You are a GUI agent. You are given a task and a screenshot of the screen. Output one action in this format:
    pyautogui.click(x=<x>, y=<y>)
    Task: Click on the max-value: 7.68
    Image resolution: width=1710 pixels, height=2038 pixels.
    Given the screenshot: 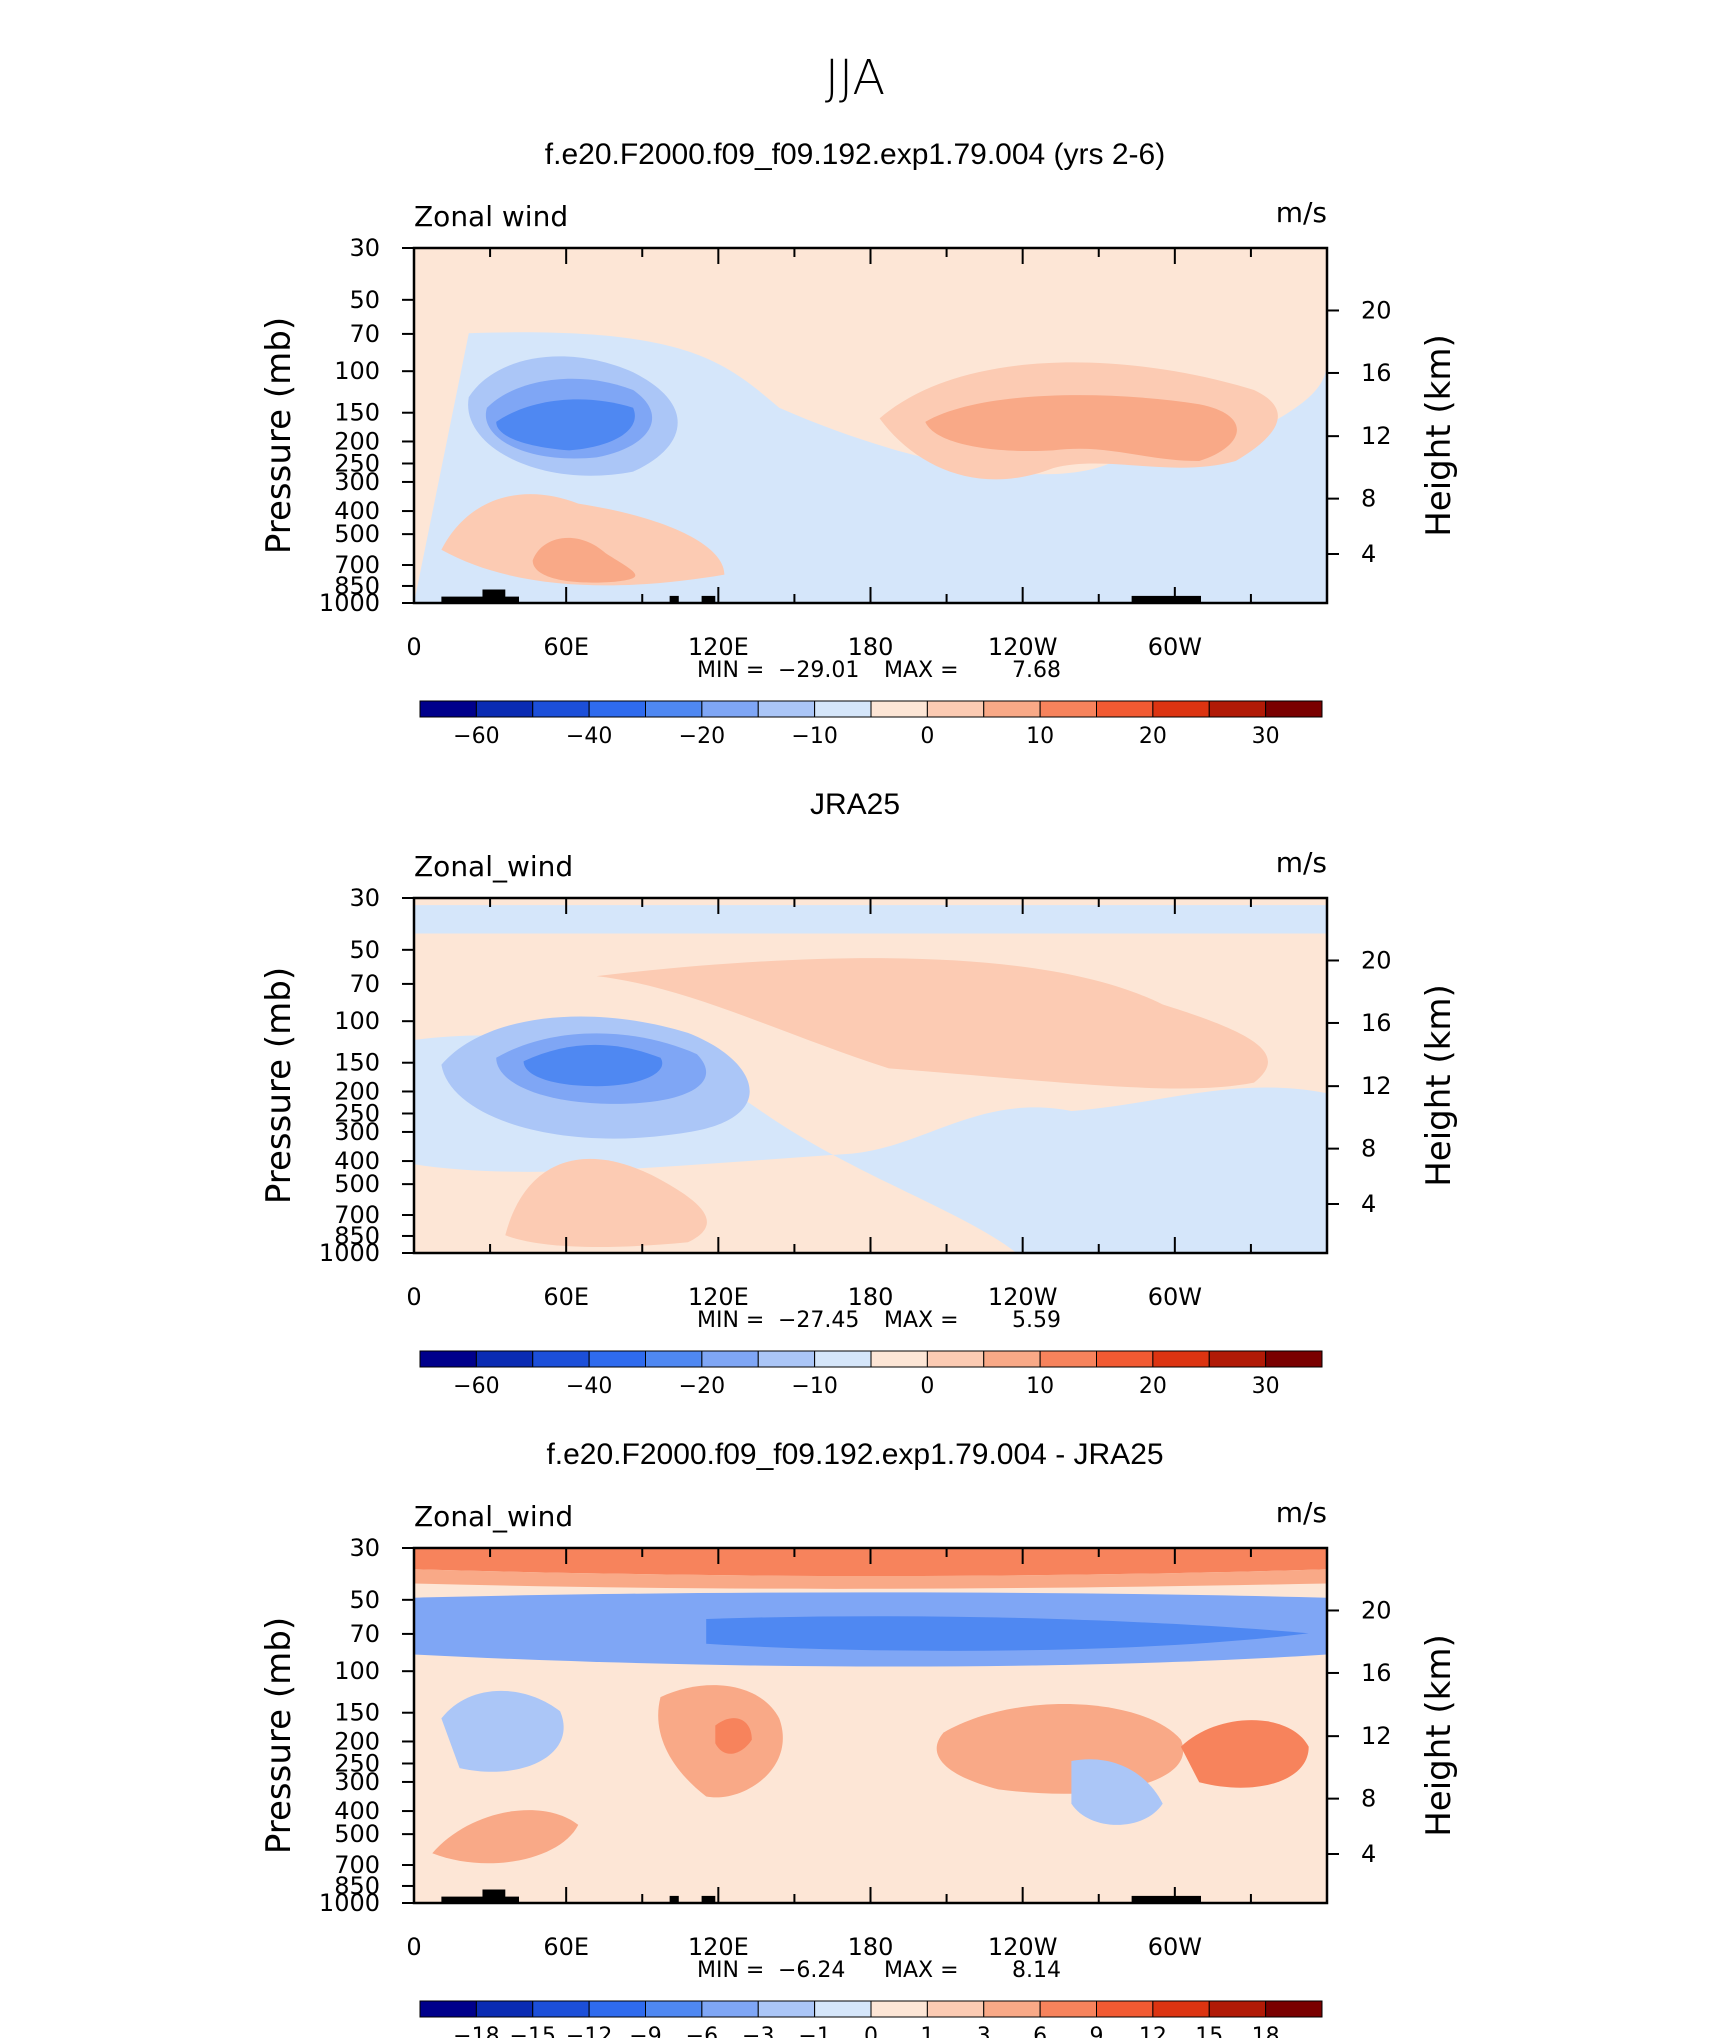 What is the action you would take?
    pyautogui.click(x=1036, y=670)
    